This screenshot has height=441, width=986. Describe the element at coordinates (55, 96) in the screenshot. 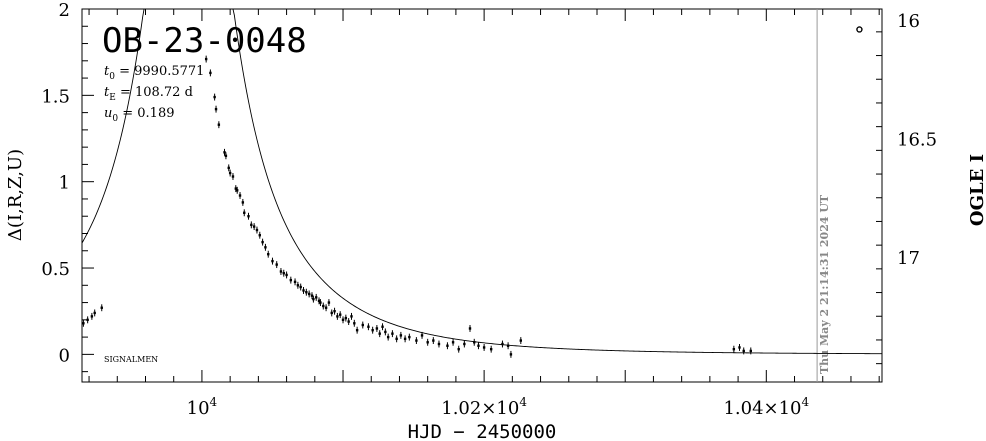

I see `y-tick-label: 1.5` at that location.